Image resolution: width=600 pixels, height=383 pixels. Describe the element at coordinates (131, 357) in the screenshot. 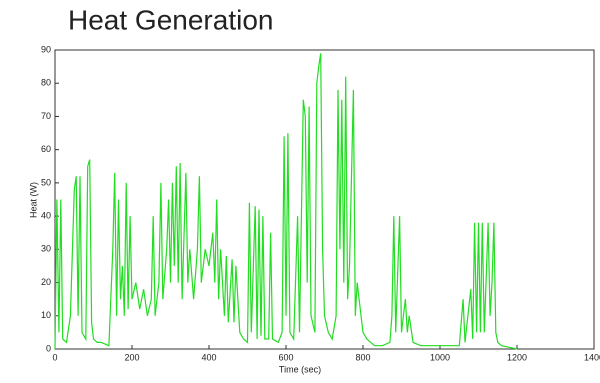

I see `x-tick-label: 200` at that location.